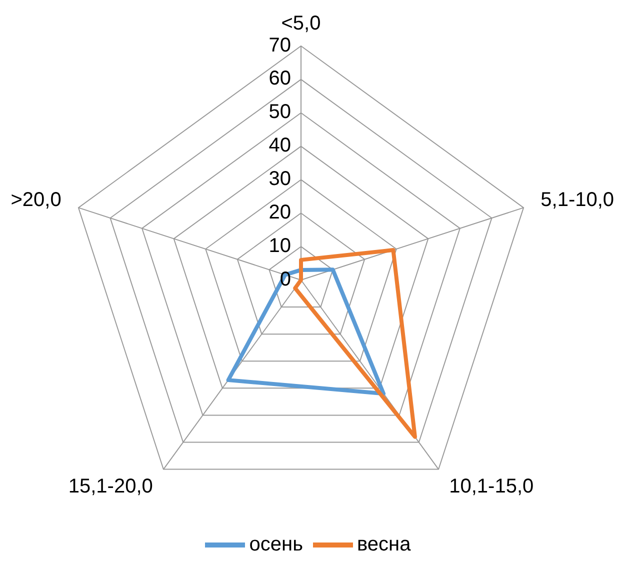 This screenshot has width=626, height=573. What do you see at coordinates (279, 112) in the screenshot?
I see `y-tick-label: 50` at bounding box center [279, 112].